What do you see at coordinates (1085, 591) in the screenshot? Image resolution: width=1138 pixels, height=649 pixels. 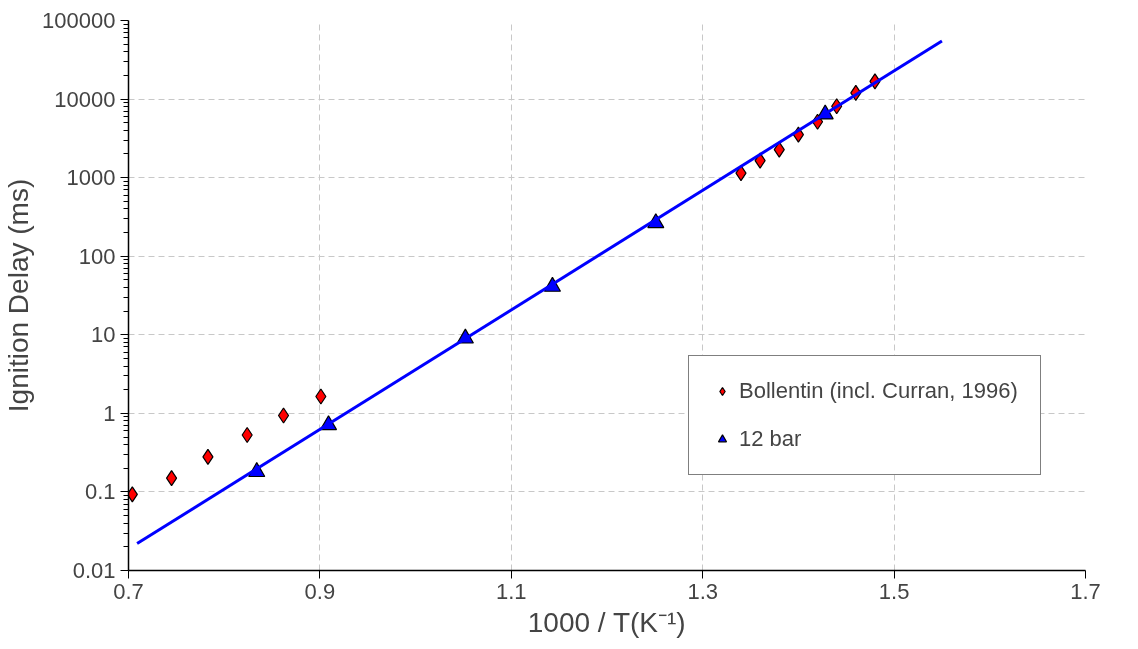 I see `x-tick-label: 1.7` at bounding box center [1085, 591].